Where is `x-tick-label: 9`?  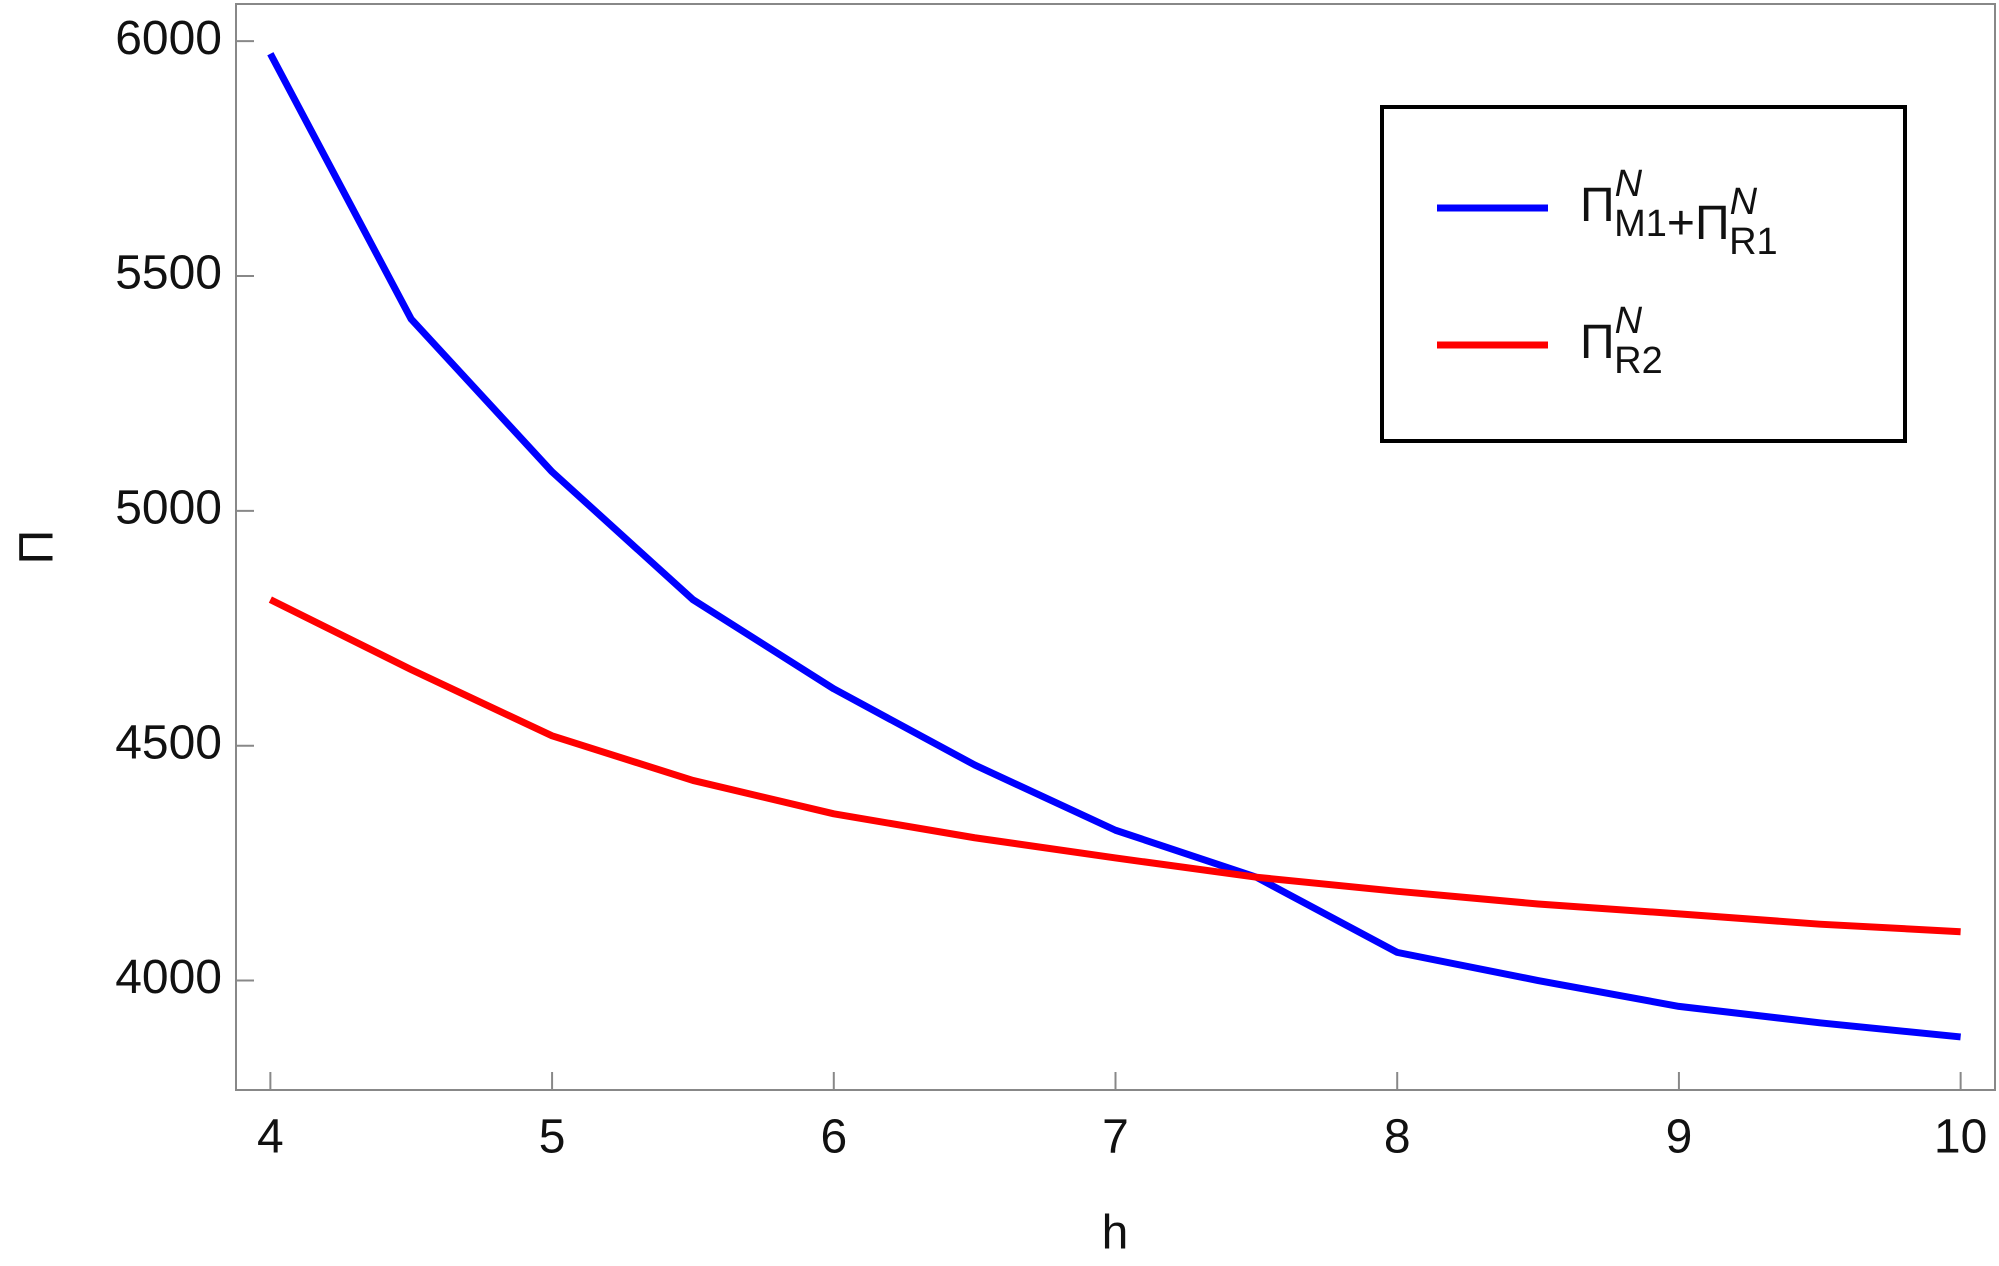
x-tick-label: 9 is located at coordinates (1679, 1137).